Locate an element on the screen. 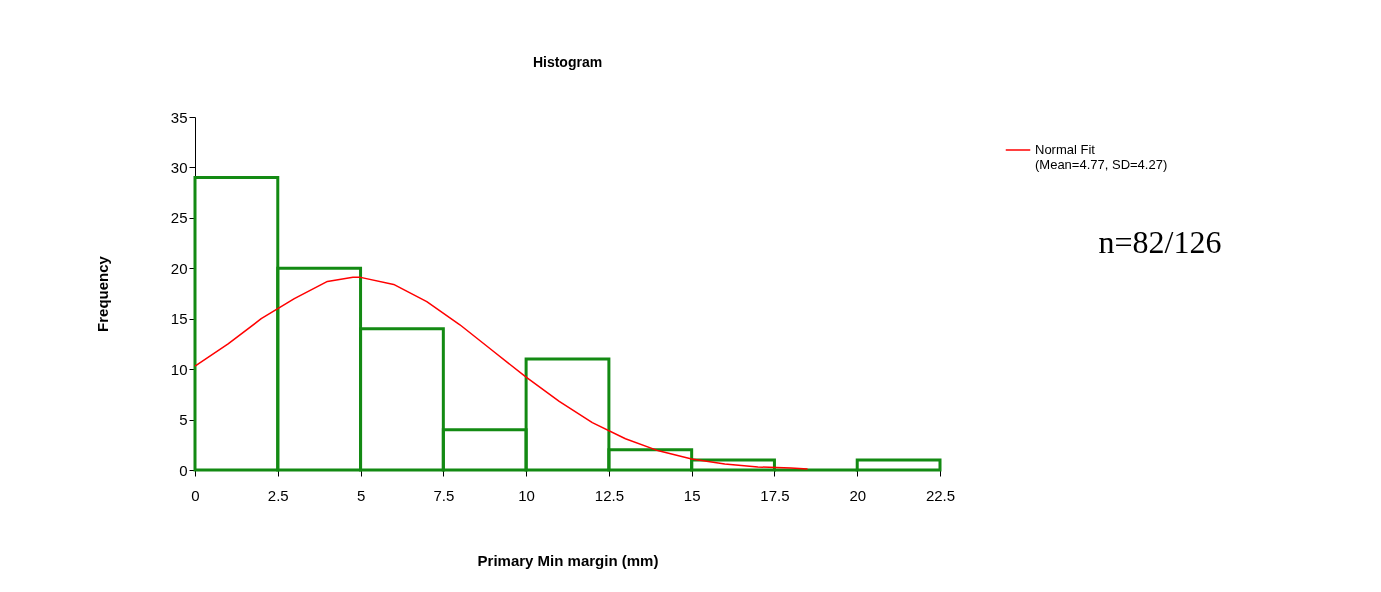 Image resolution: width=1381 pixels, height=592 pixels. chart-title: Histogram is located at coordinates (567, 62).